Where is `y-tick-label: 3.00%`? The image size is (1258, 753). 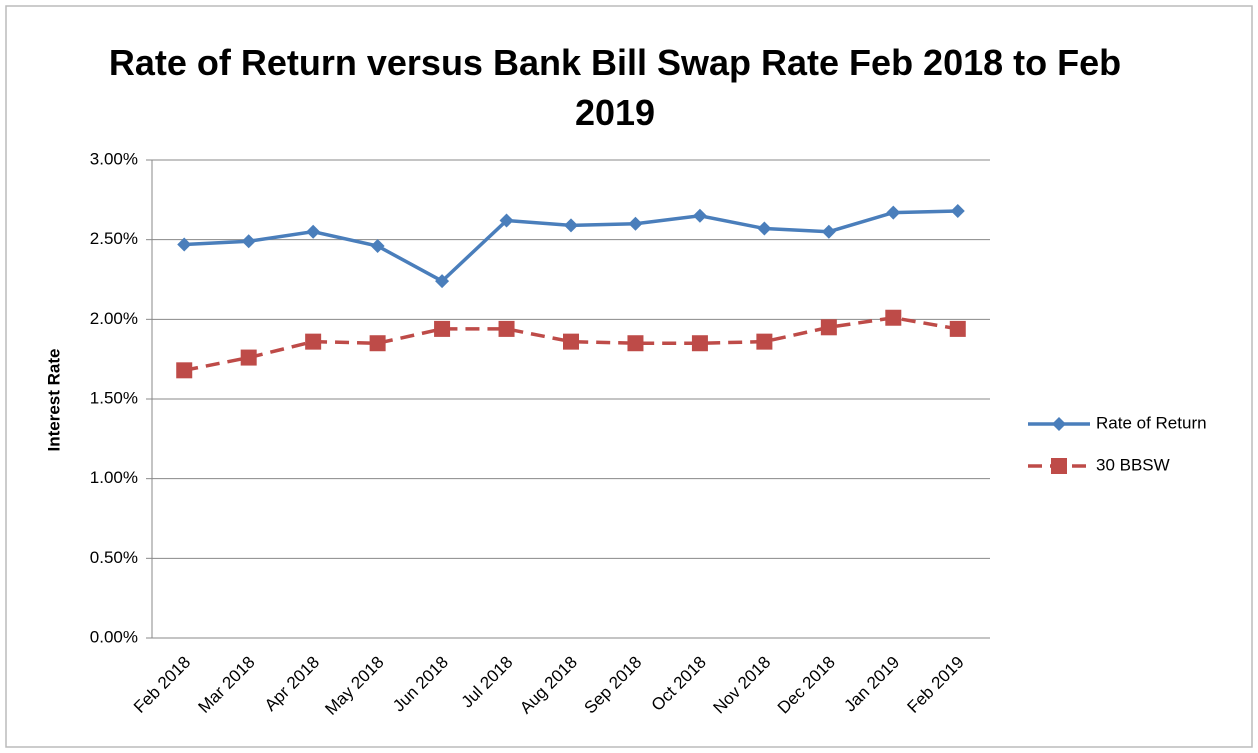
y-tick-label: 3.00% is located at coordinates (114, 158).